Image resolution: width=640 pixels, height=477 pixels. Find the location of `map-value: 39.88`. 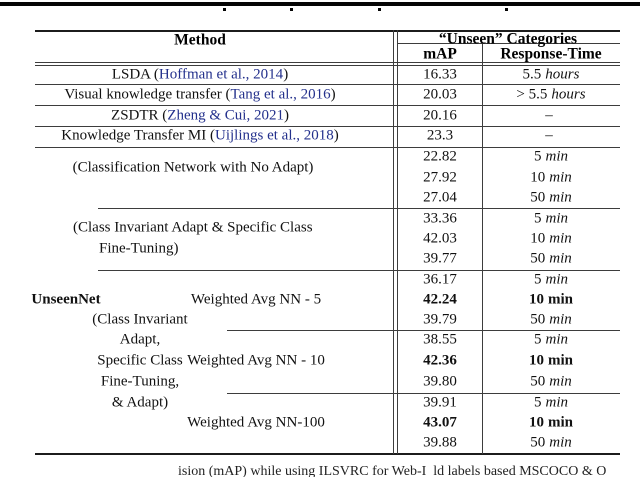

map-value: 39.88 is located at coordinates (440, 442).